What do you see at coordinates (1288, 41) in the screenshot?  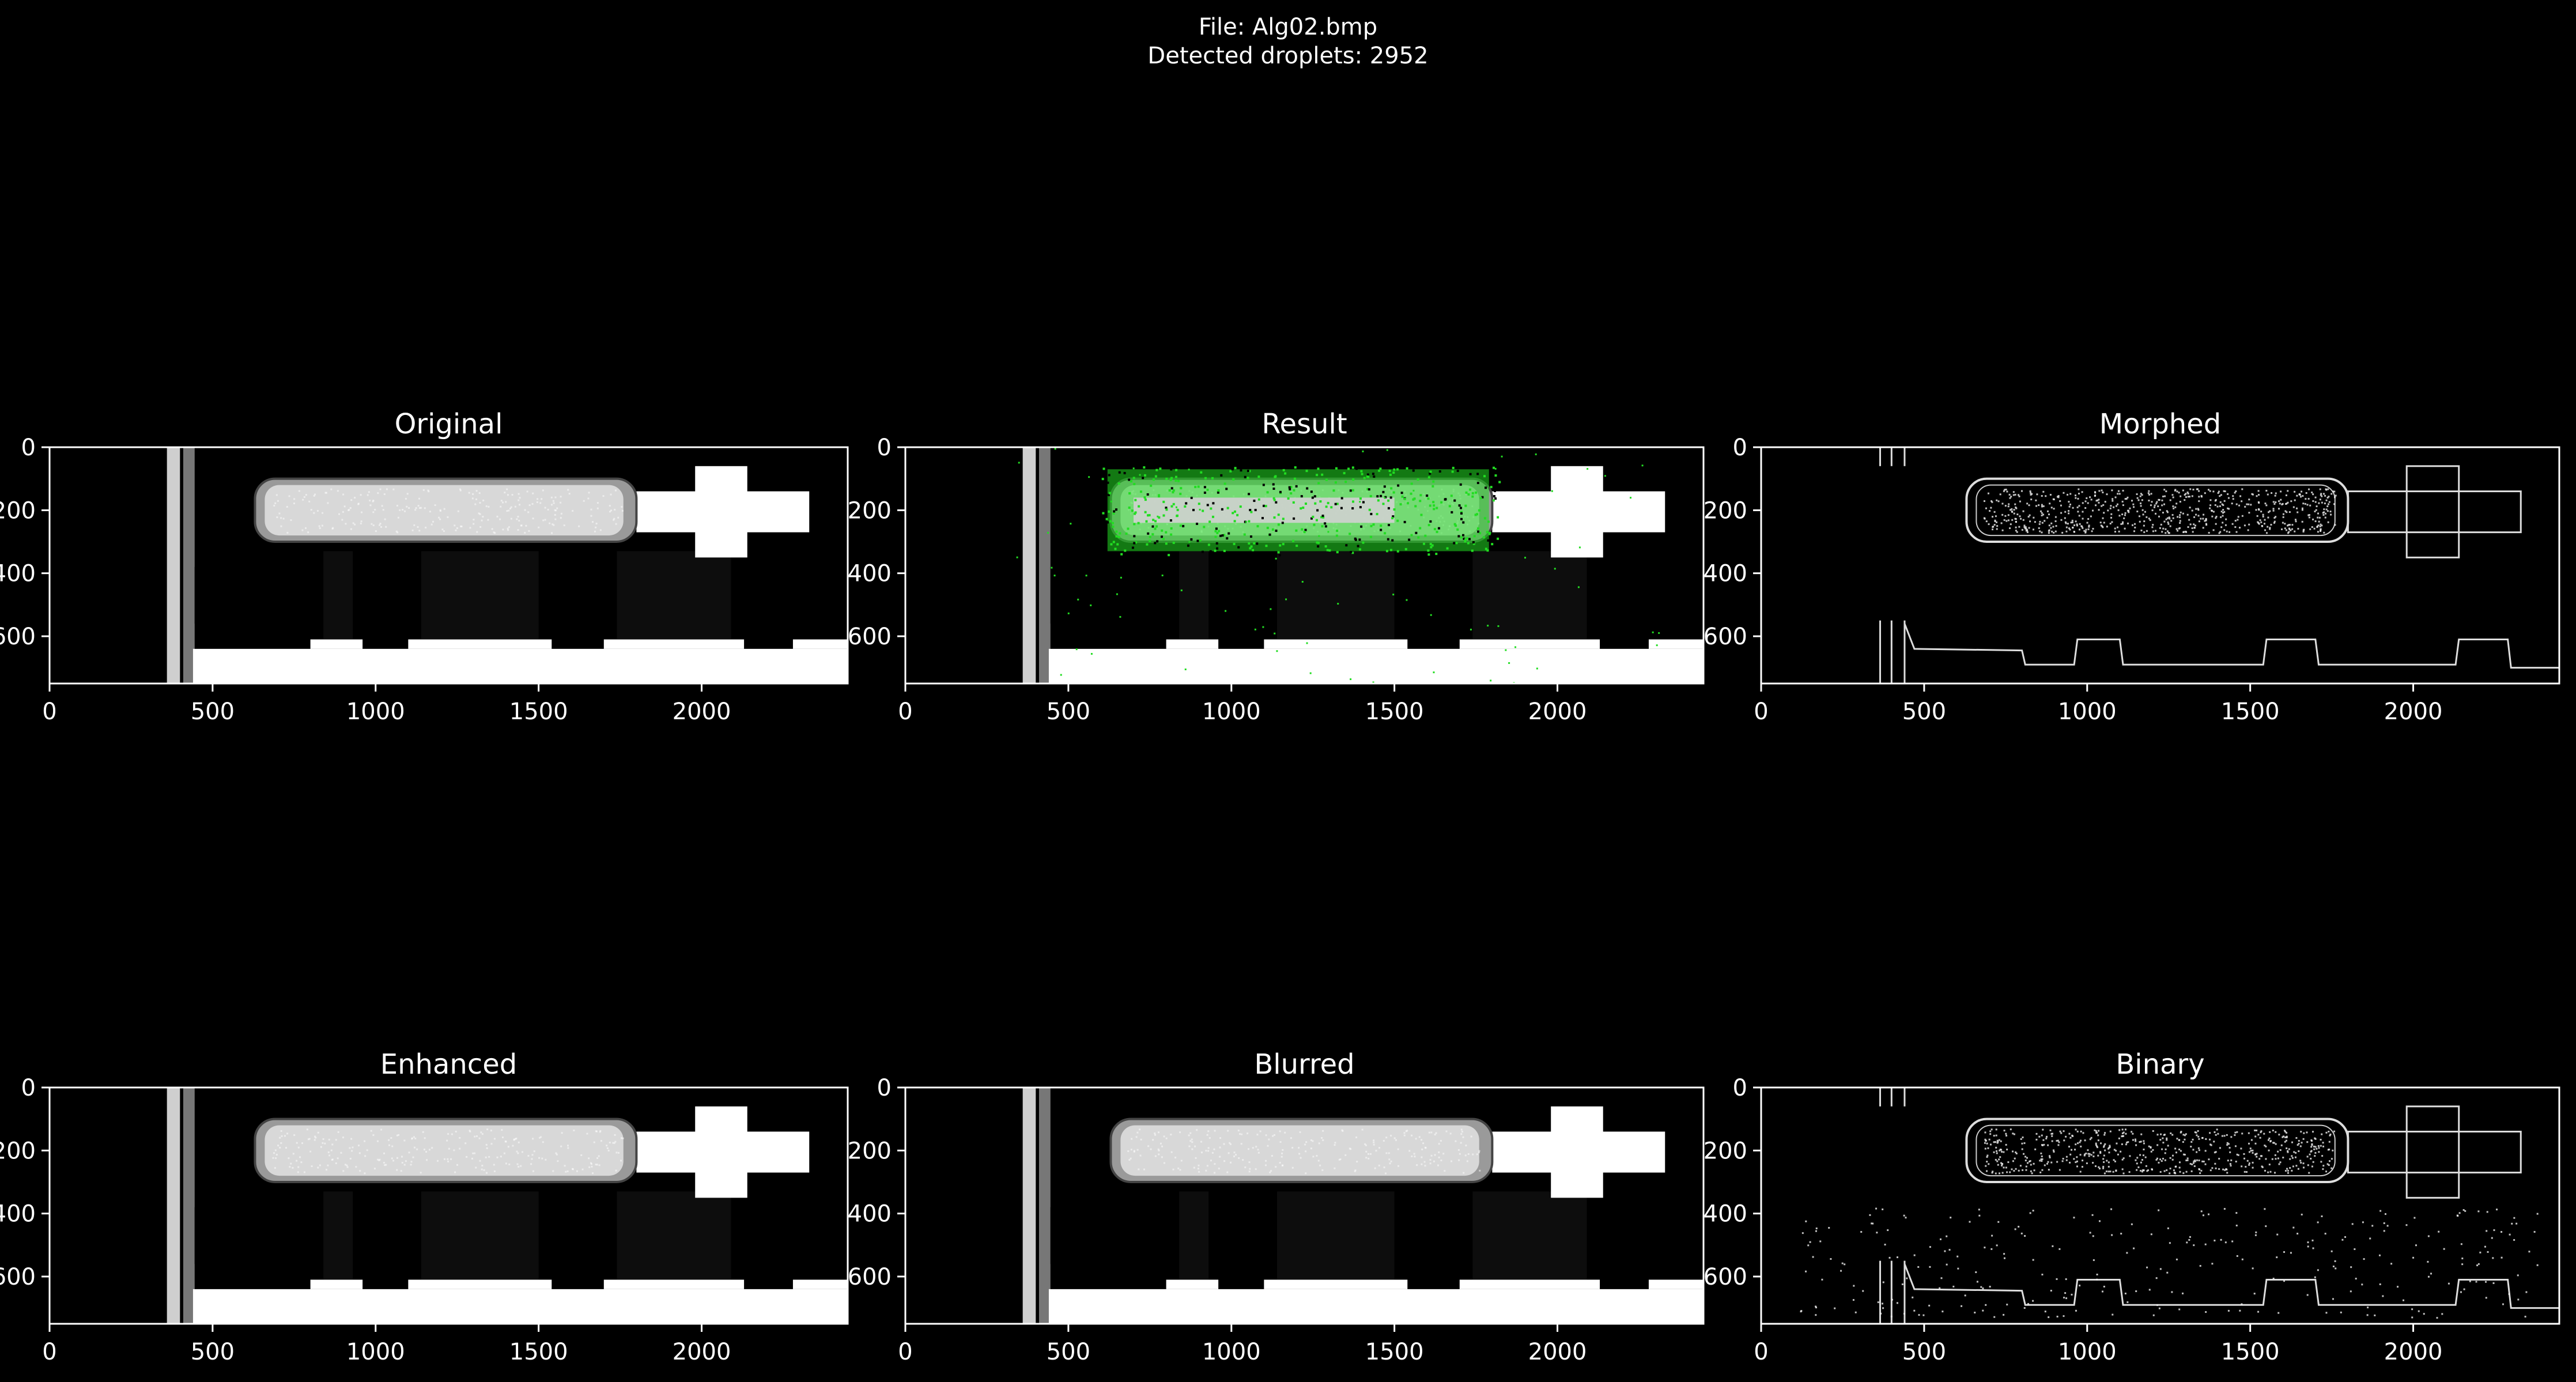 I see `figure-title: File: Alg02.bmp Detected droplets: 2952` at bounding box center [1288, 41].